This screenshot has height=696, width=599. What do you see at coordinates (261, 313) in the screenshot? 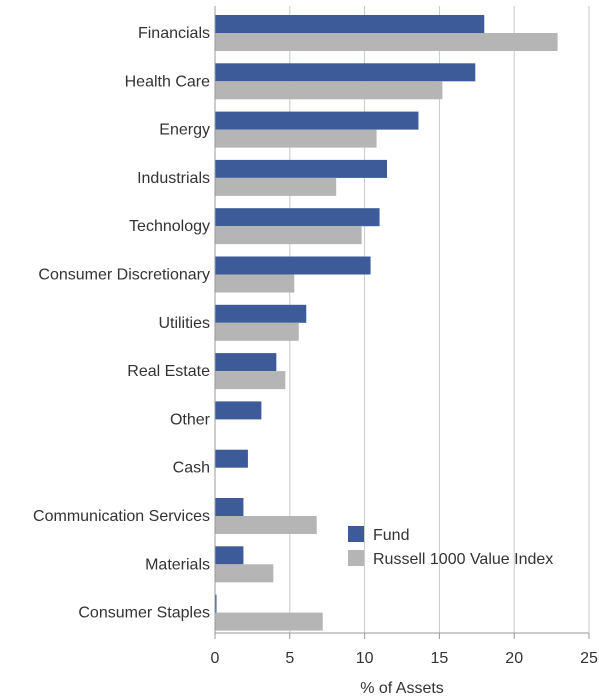
I see `bar-fund-utilities` at bounding box center [261, 313].